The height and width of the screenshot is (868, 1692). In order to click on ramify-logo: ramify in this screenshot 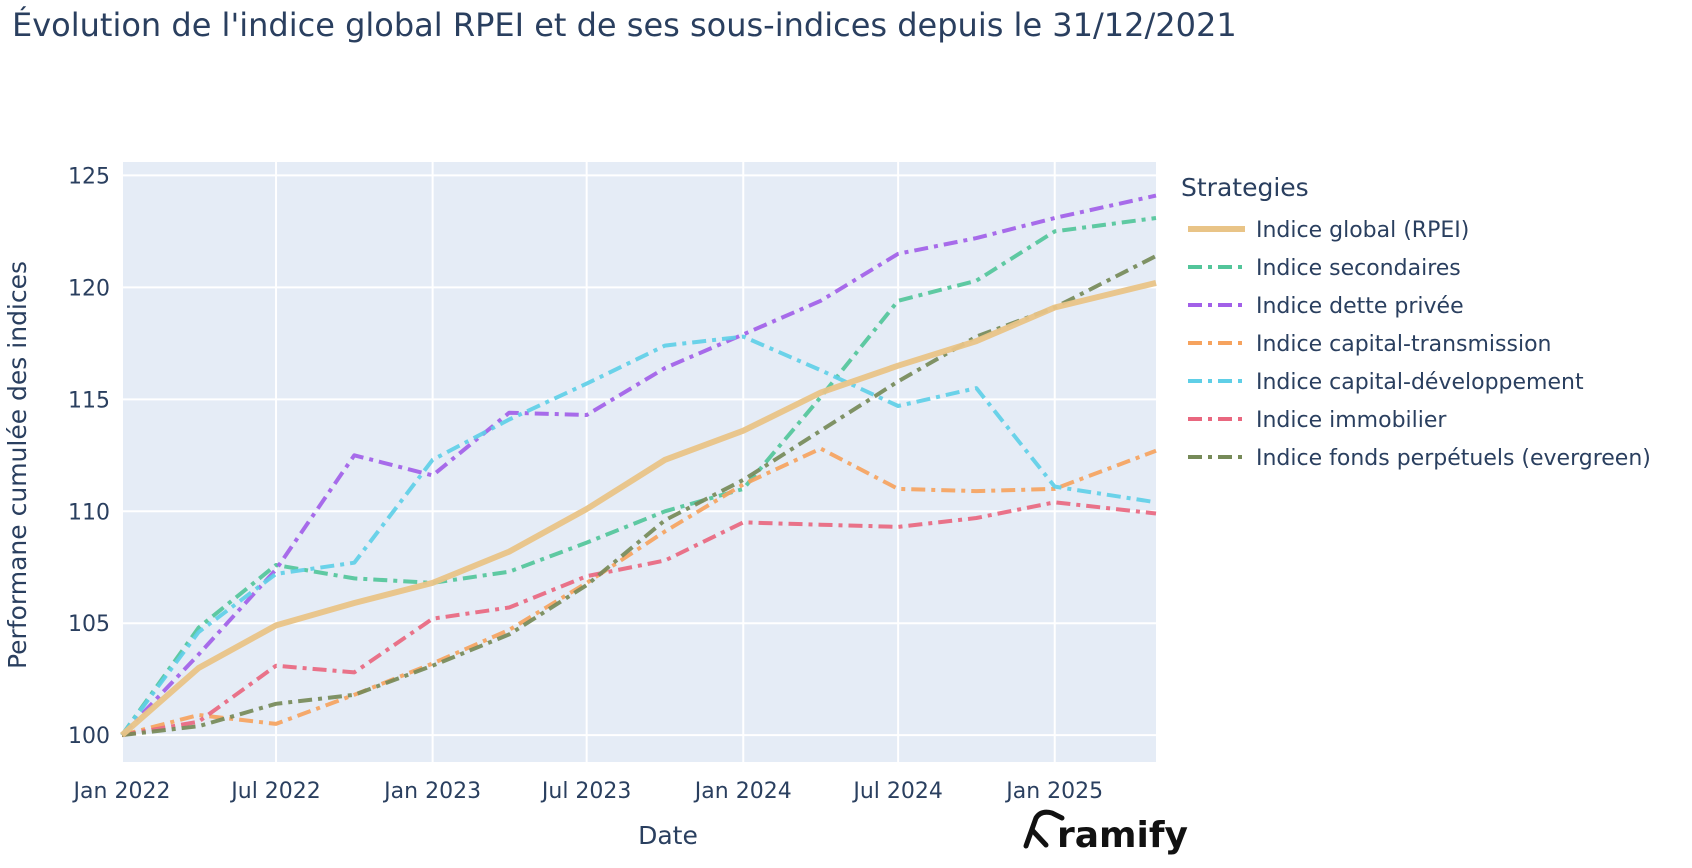, I will do `click(1105, 832)`.